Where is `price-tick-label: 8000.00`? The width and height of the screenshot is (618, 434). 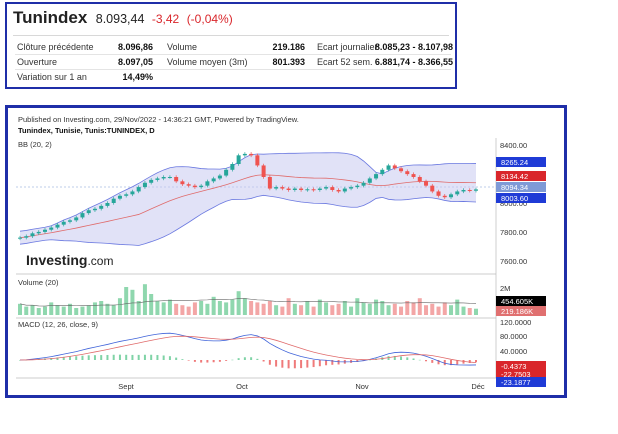 price-tick-label: 8000.00 is located at coordinates (513, 203).